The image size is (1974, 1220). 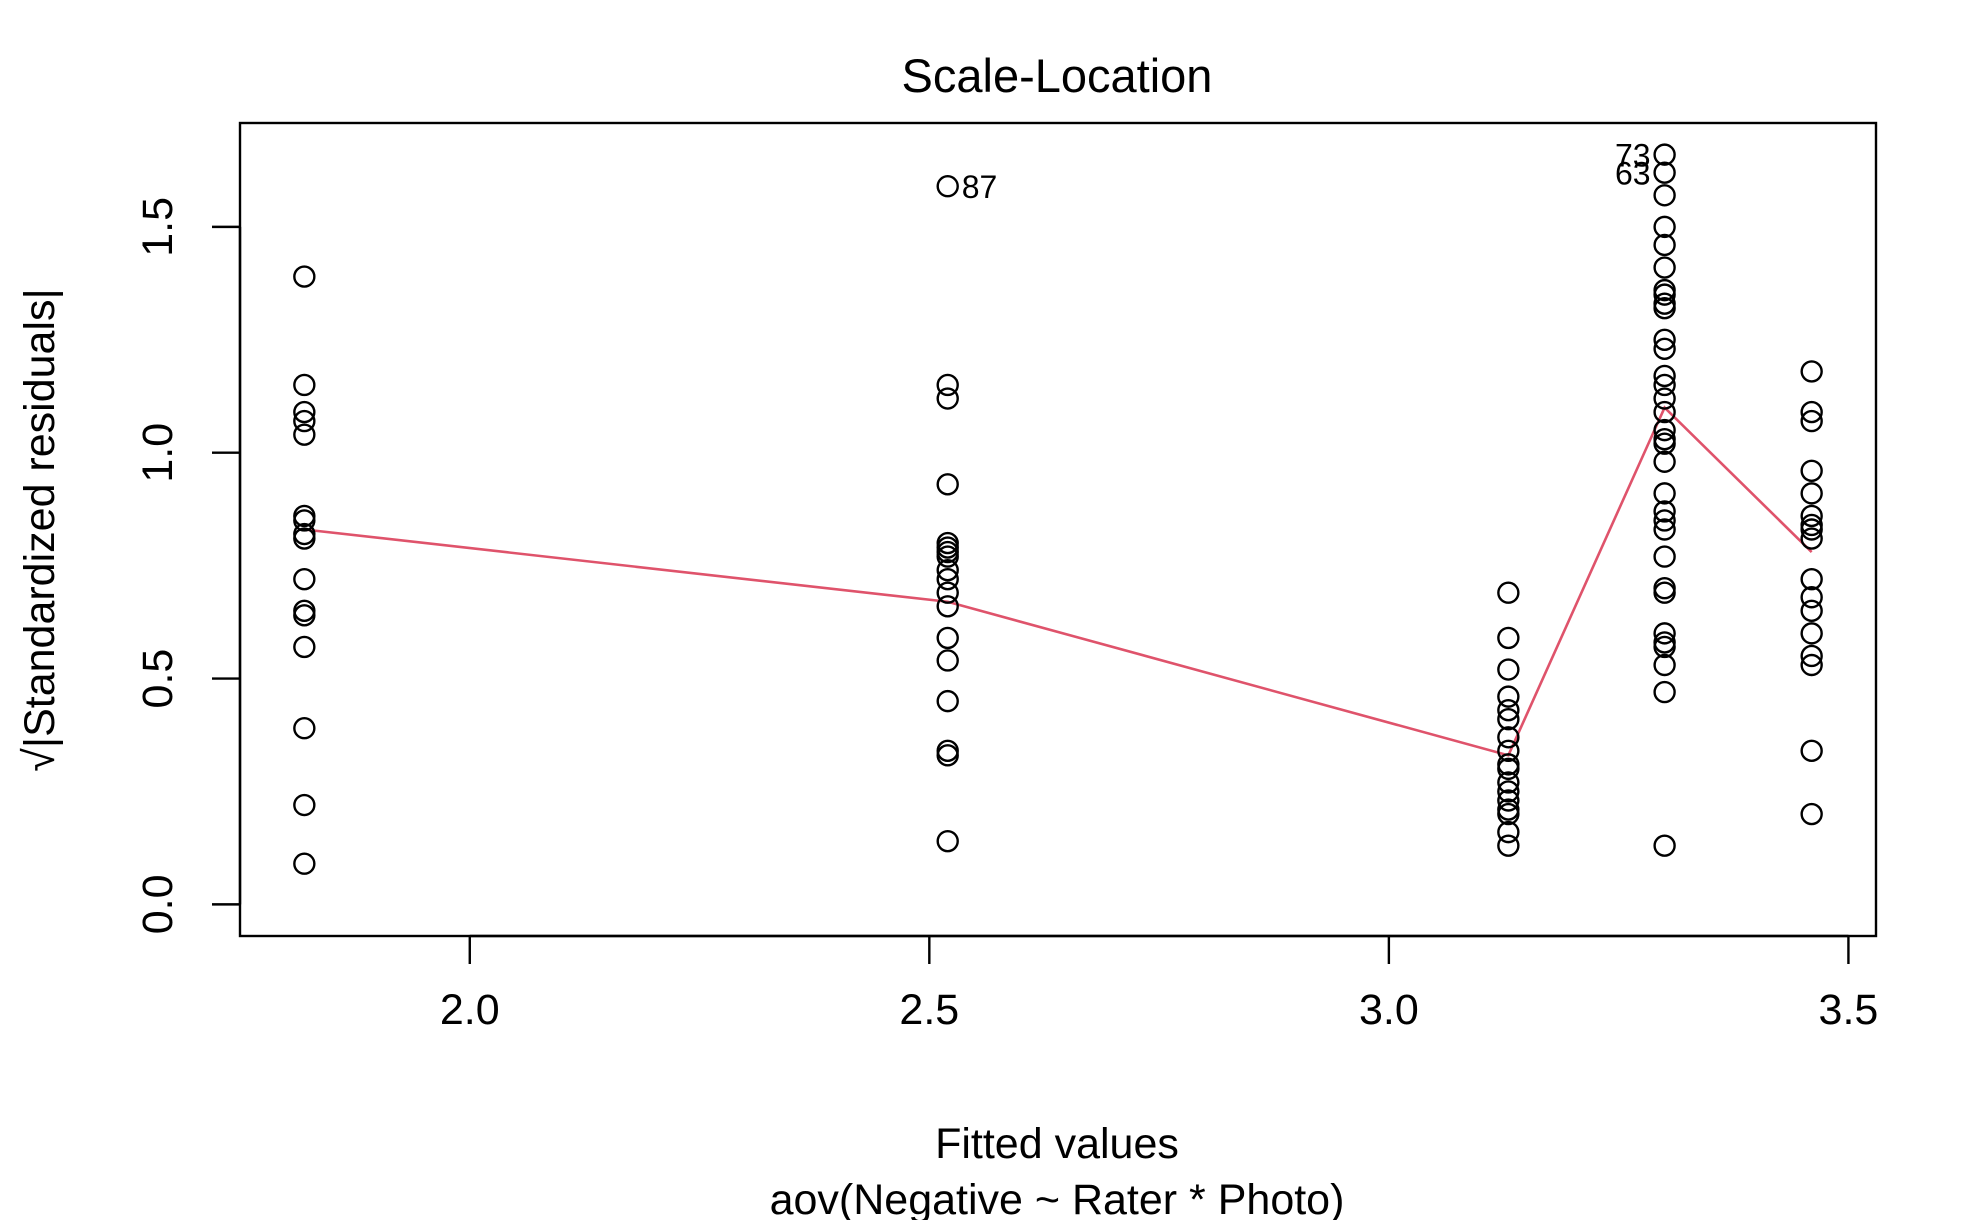 I want to click on y-tick-label: 0.0, so click(x=158, y=904).